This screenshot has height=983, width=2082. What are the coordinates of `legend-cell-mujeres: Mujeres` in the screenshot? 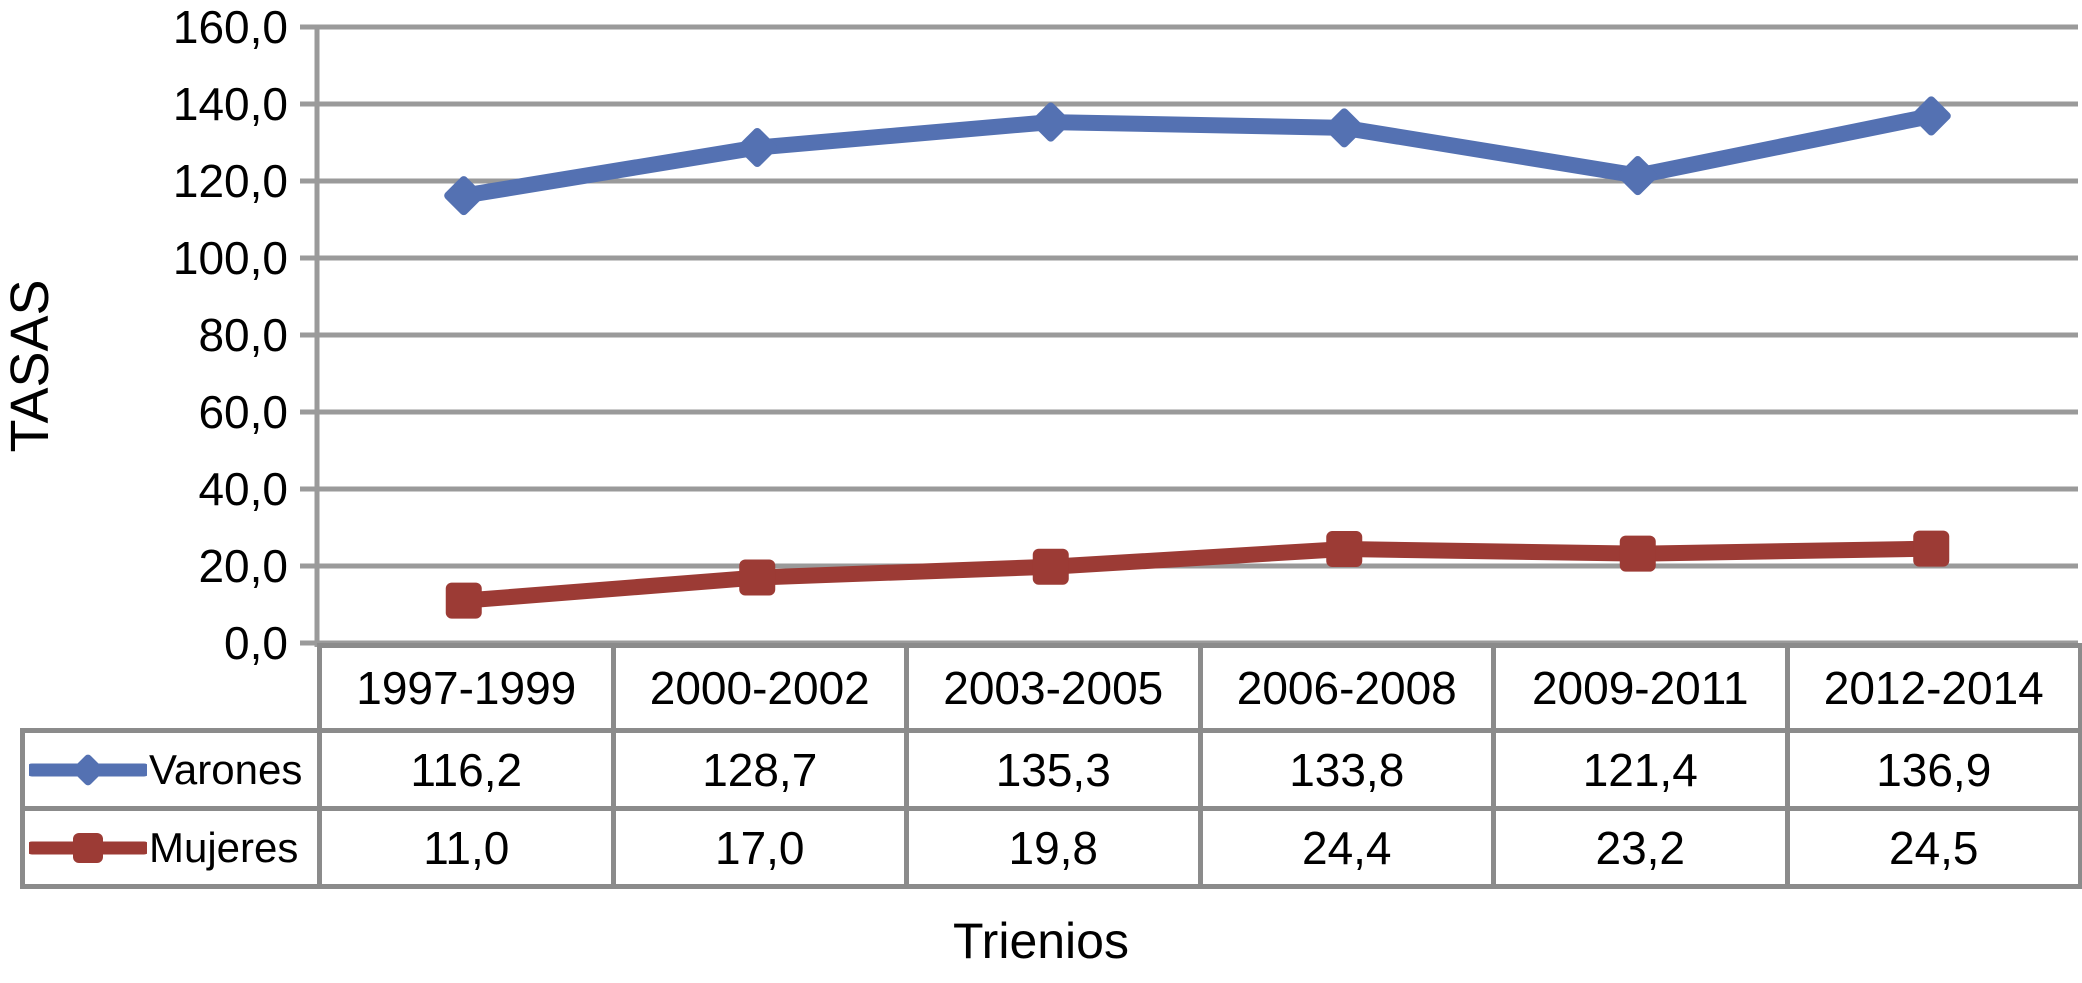 It's located at (171, 847).